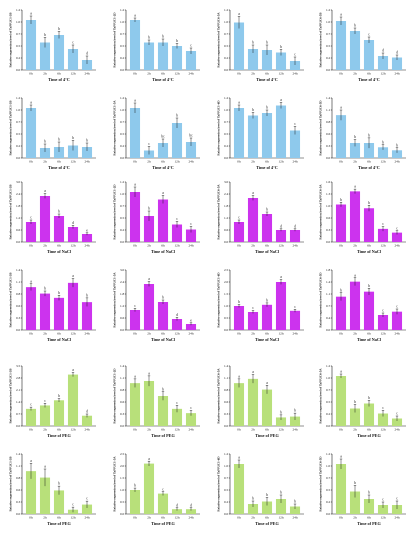 Image resolution: width=417 pixels, height=550 pixels. Describe the element at coordinates (115, 300) in the screenshot. I see `y-axis-label: Relative expression level of TaPP2C1-5A` at that location.